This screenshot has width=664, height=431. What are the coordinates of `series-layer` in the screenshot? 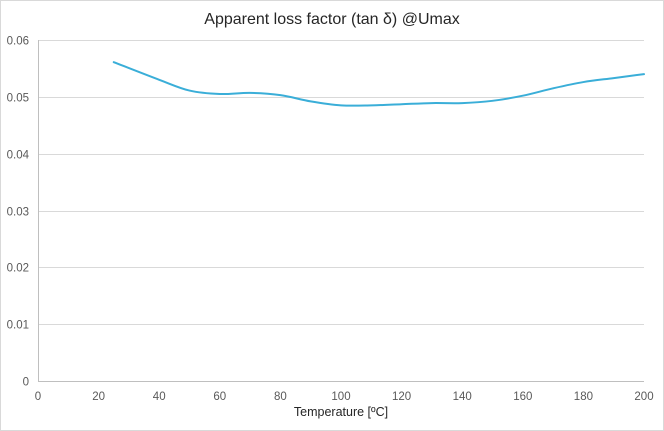 It's located at (378, 84).